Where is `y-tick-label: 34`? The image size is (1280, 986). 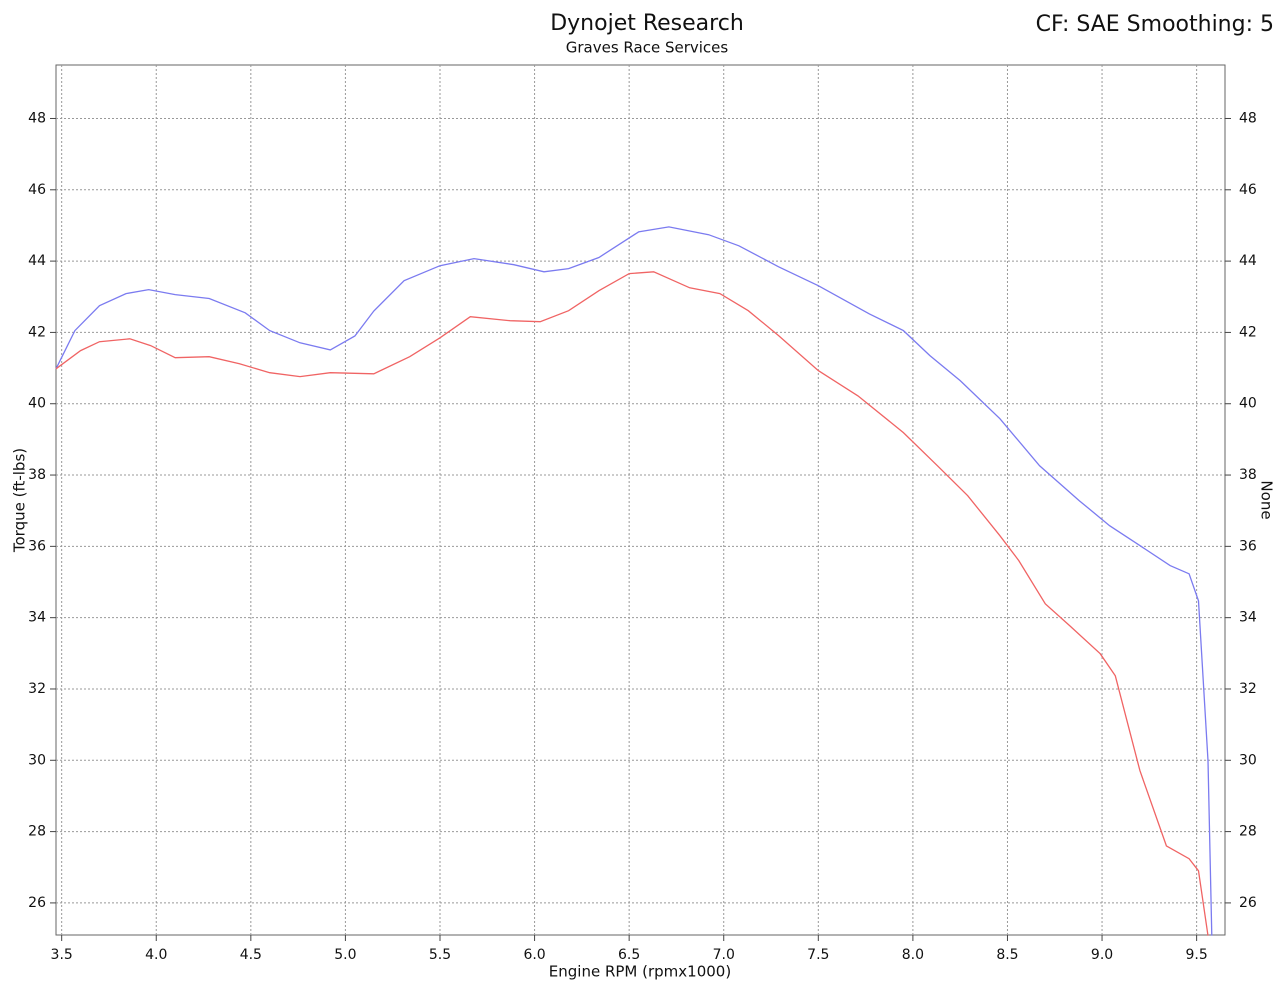 y-tick-label: 34 is located at coordinates (37, 618).